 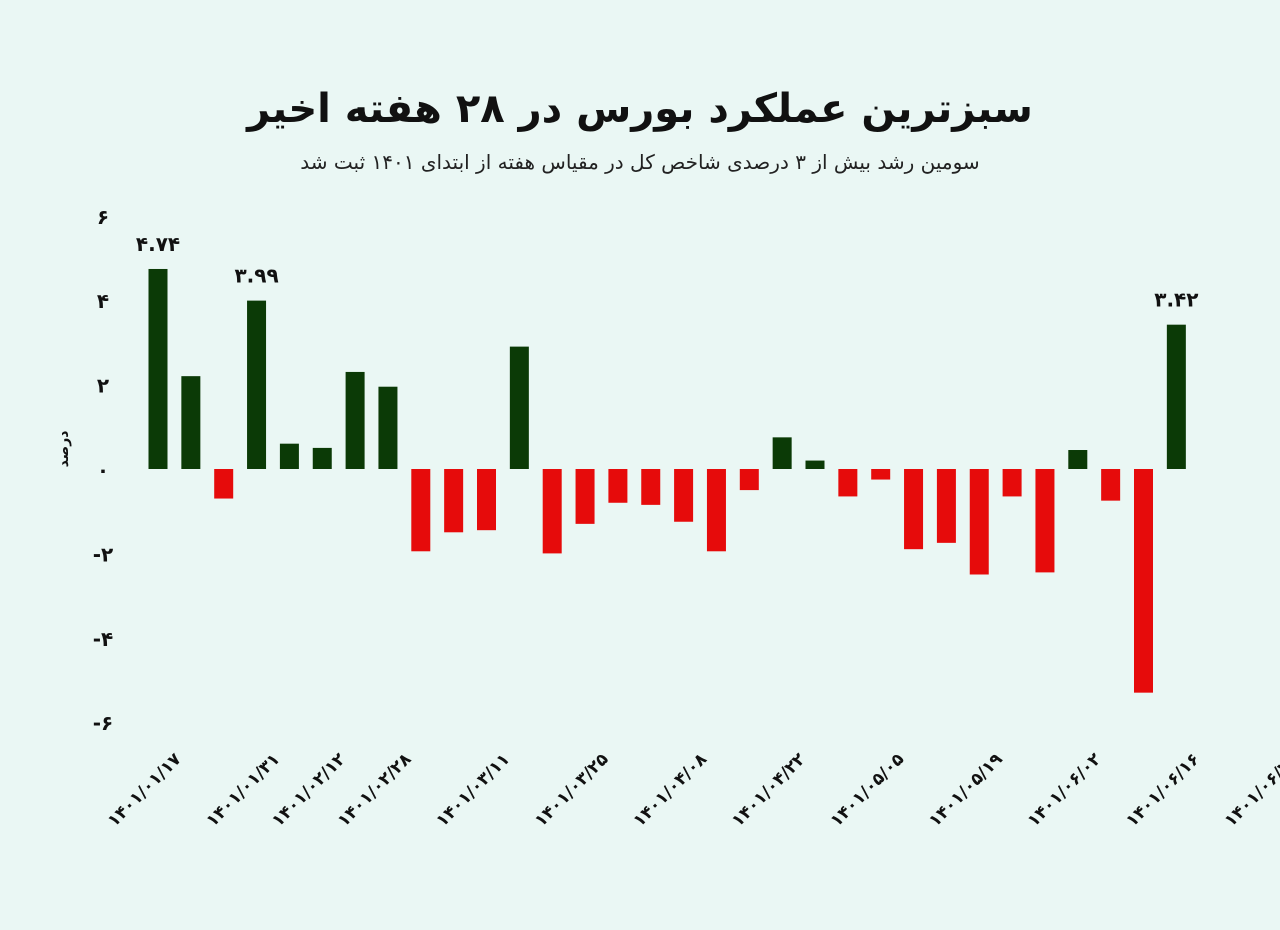 What do you see at coordinates (671, 790) in the screenshot?
I see `x-tick-label: ۱۴۰۱/۰۴/۰۸` at bounding box center [671, 790].